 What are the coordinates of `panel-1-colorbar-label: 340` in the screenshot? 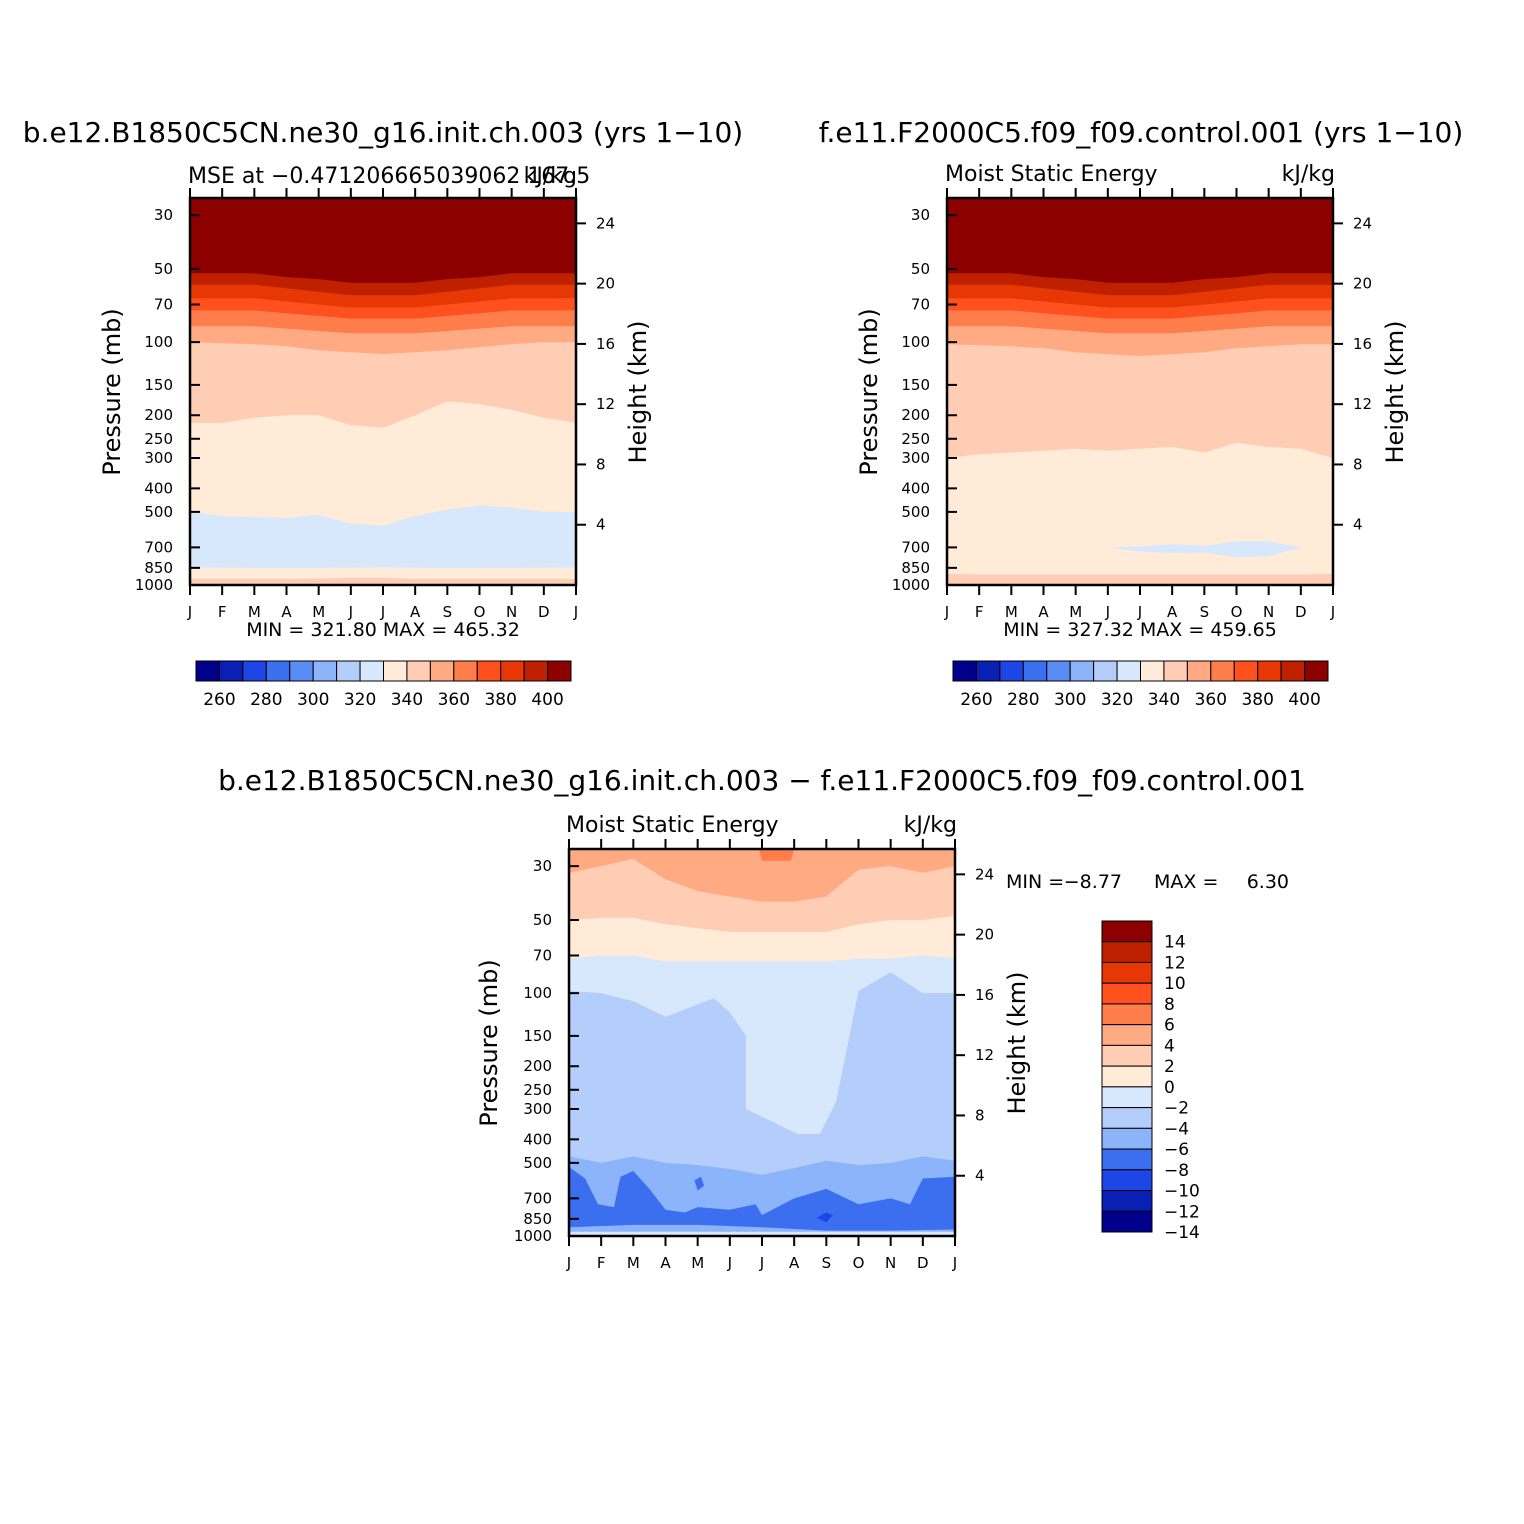 It's located at (407, 700).